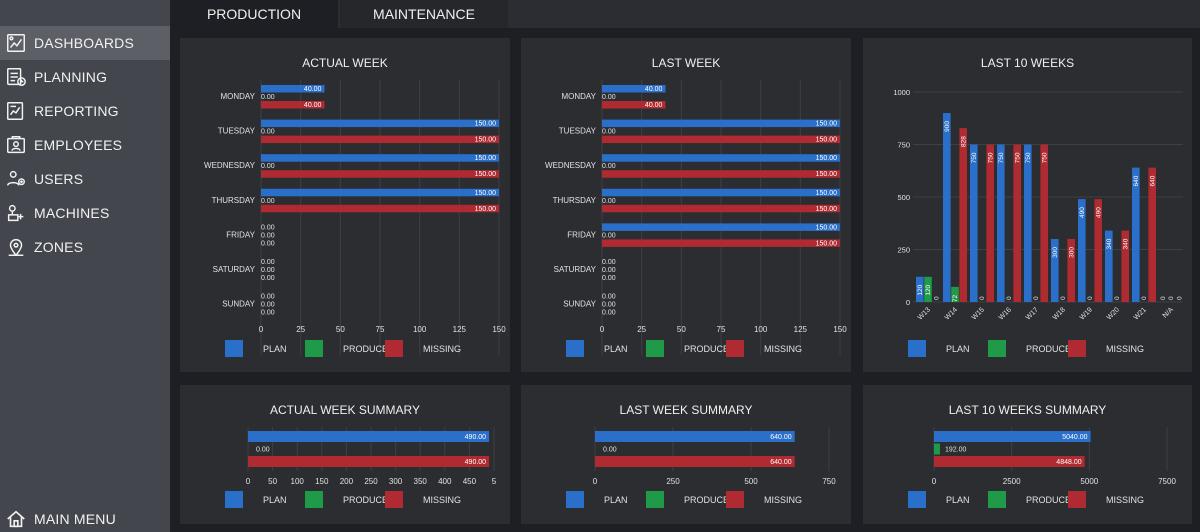 Image resolution: width=1200 pixels, height=532 pixels. I want to click on sidebar-item-label: REPORTING, so click(76, 111).